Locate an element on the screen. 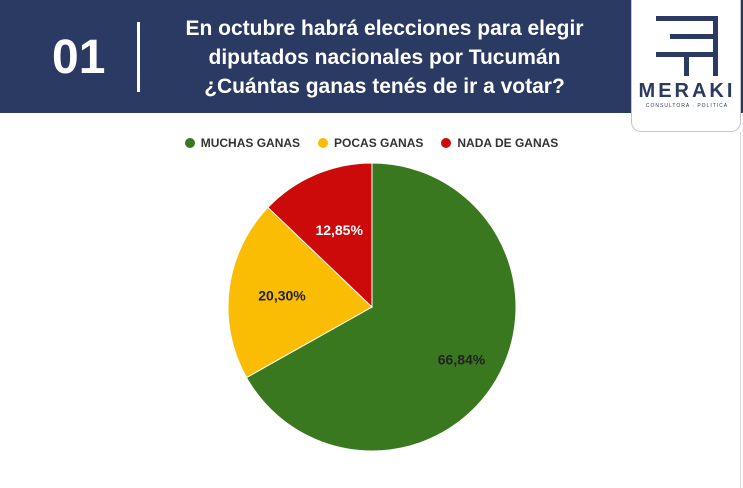 Image resolution: width=743 pixels, height=488 pixels. chart-legend: MUCHAS GANAS POCAS GANAS NADA DE GANAS is located at coordinates (371, 143).